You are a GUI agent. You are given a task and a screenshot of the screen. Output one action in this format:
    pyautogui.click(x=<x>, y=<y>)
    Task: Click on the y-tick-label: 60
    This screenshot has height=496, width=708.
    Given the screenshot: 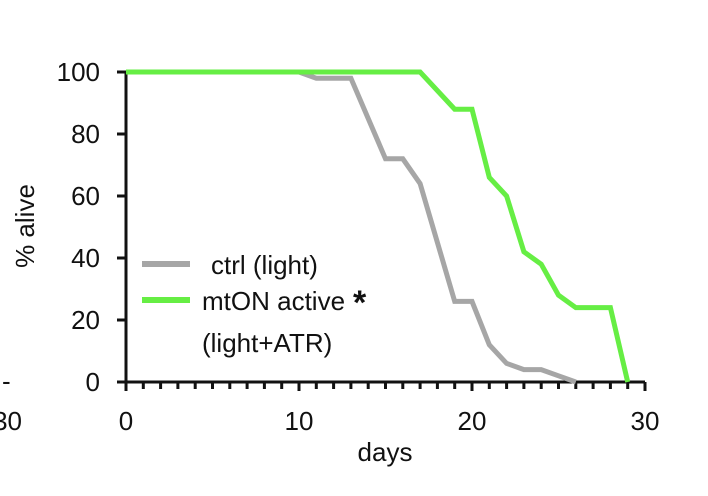 What is the action you would take?
    pyautogui.click(x=85, y=196)
    